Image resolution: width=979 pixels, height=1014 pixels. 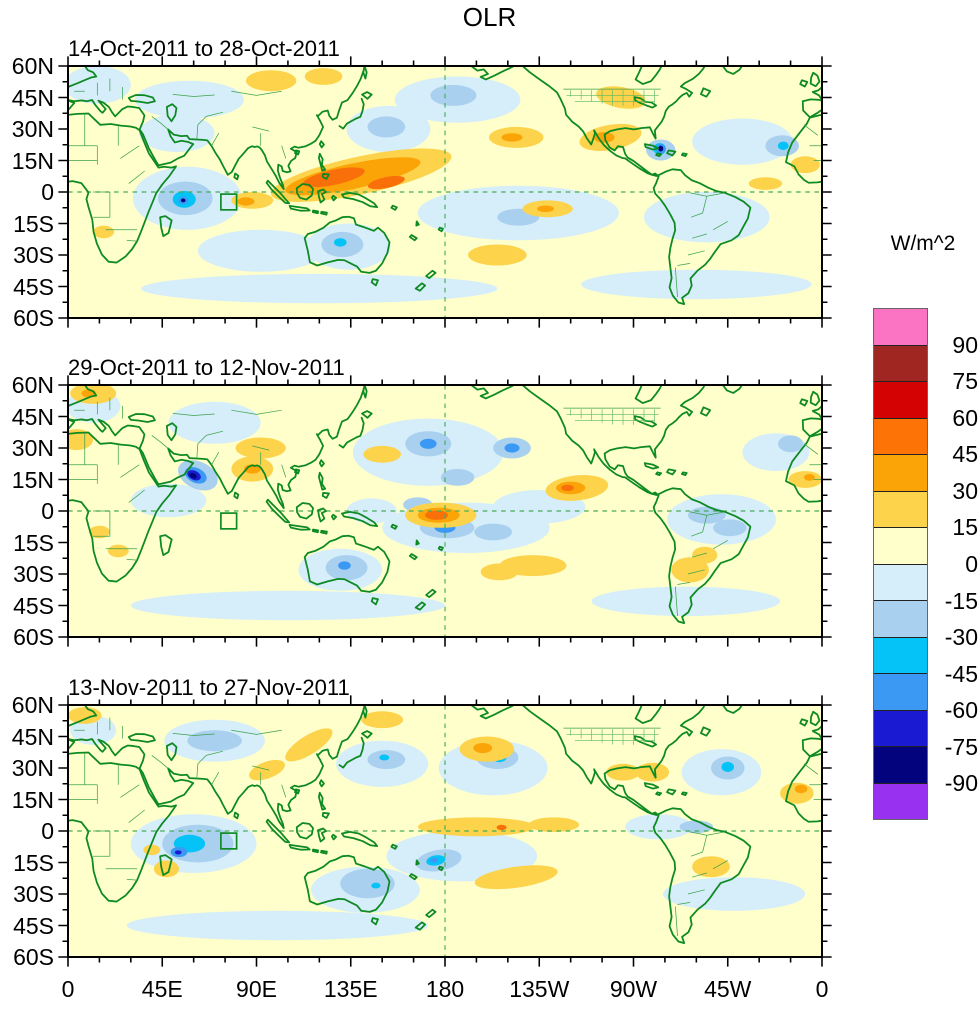 What do you see at coordinates (923, 243) in the screenshot?
I see `colorbar-units-label: W/m^2` at bounding box center [923, 243].